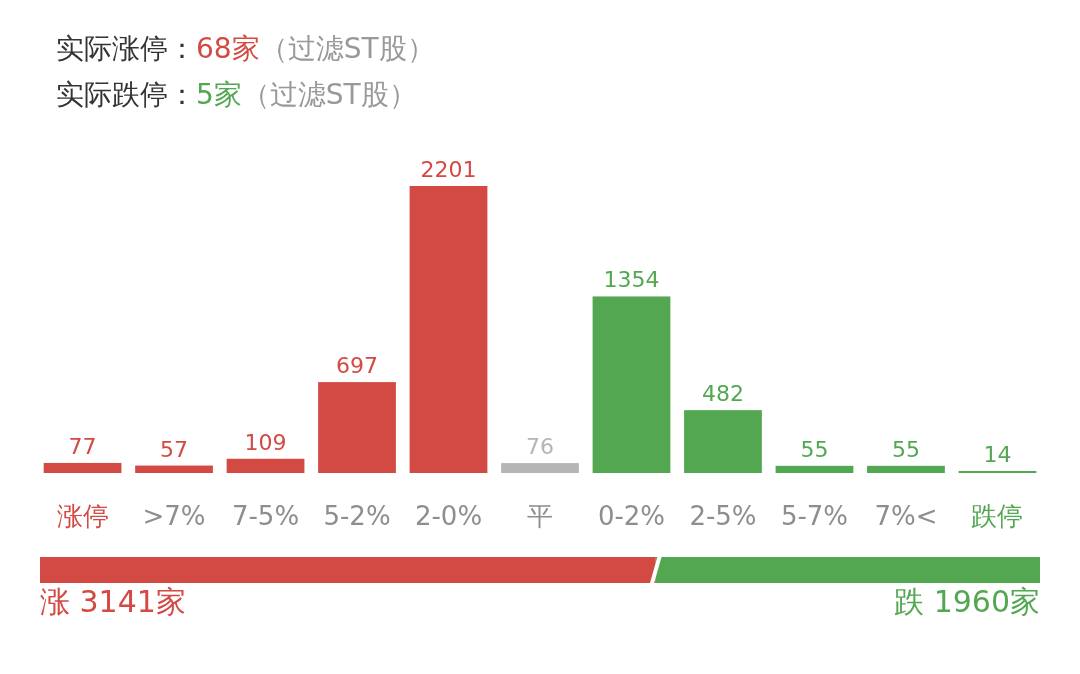 This screenshot has height=674, width=1080. What do you see at coordinates (997, 454) in the screenshot?
I see `data-label: 14` at bounding box center [997, 454].